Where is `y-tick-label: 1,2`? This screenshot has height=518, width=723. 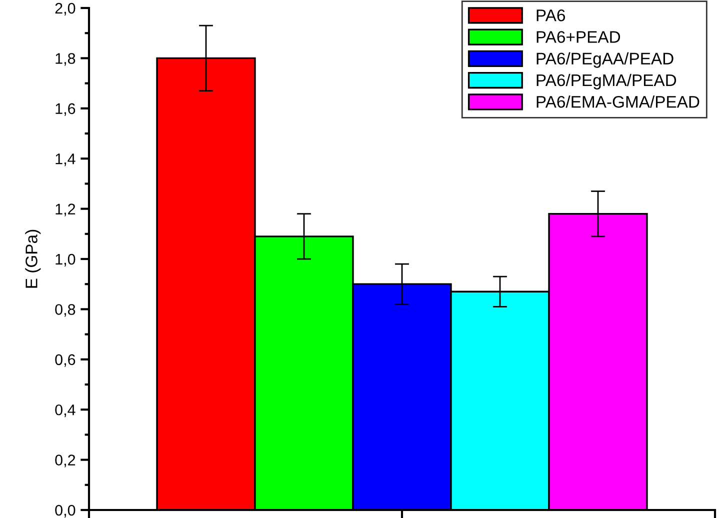 y-tick-label: 1,2 is located at coordinates (66, 210).